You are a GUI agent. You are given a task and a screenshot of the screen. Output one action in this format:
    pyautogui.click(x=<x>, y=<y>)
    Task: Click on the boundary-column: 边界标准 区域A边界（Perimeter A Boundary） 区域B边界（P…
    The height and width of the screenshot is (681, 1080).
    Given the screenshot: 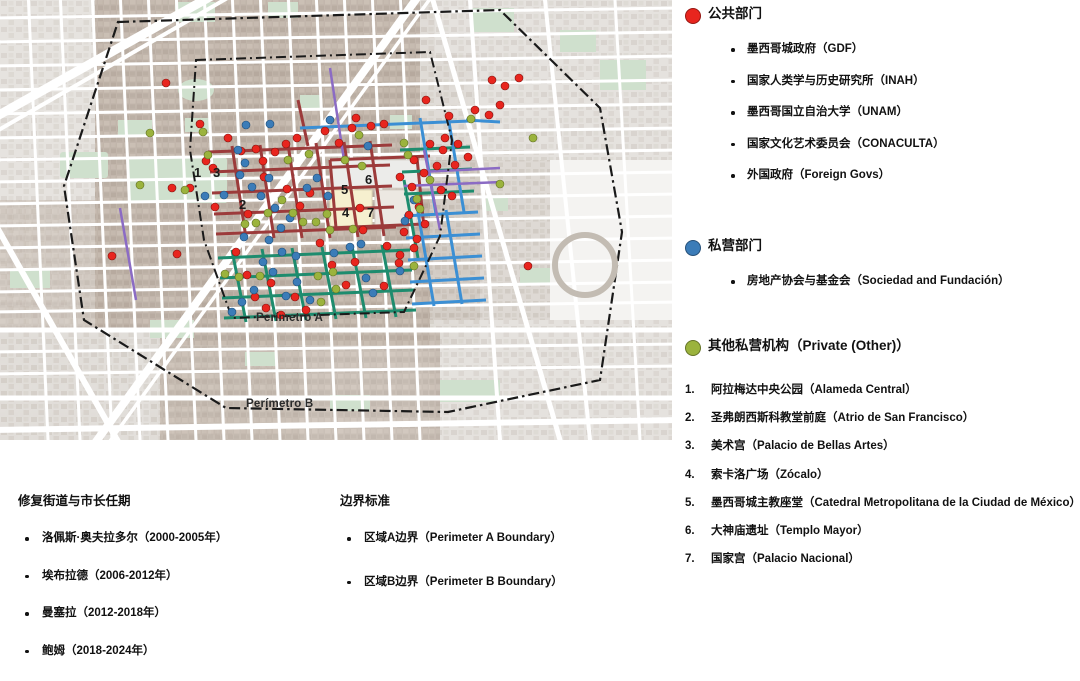 What is the action you would take?
    pyautogui.click(x=470, y=554)
    